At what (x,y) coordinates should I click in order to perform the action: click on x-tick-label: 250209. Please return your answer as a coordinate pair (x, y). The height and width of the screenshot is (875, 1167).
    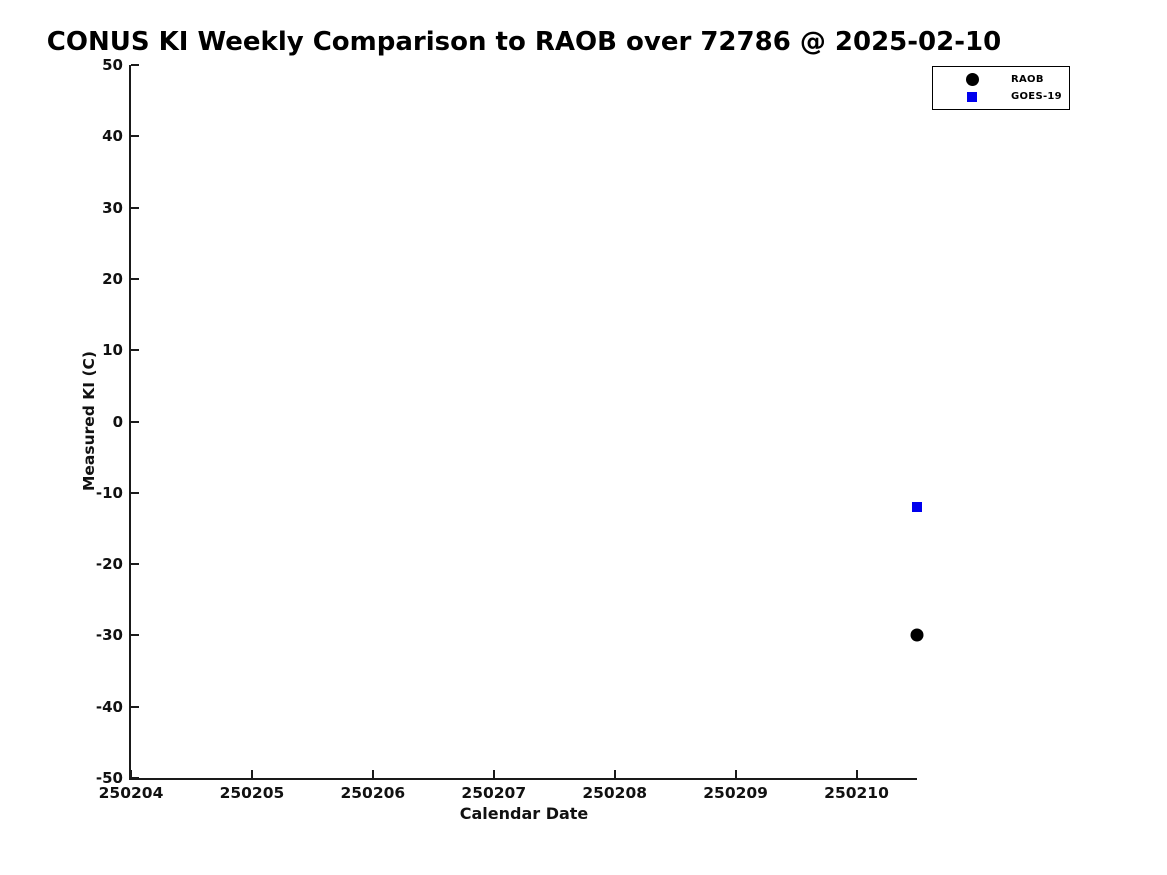
    Looking at the image, I should click on (735, 793).